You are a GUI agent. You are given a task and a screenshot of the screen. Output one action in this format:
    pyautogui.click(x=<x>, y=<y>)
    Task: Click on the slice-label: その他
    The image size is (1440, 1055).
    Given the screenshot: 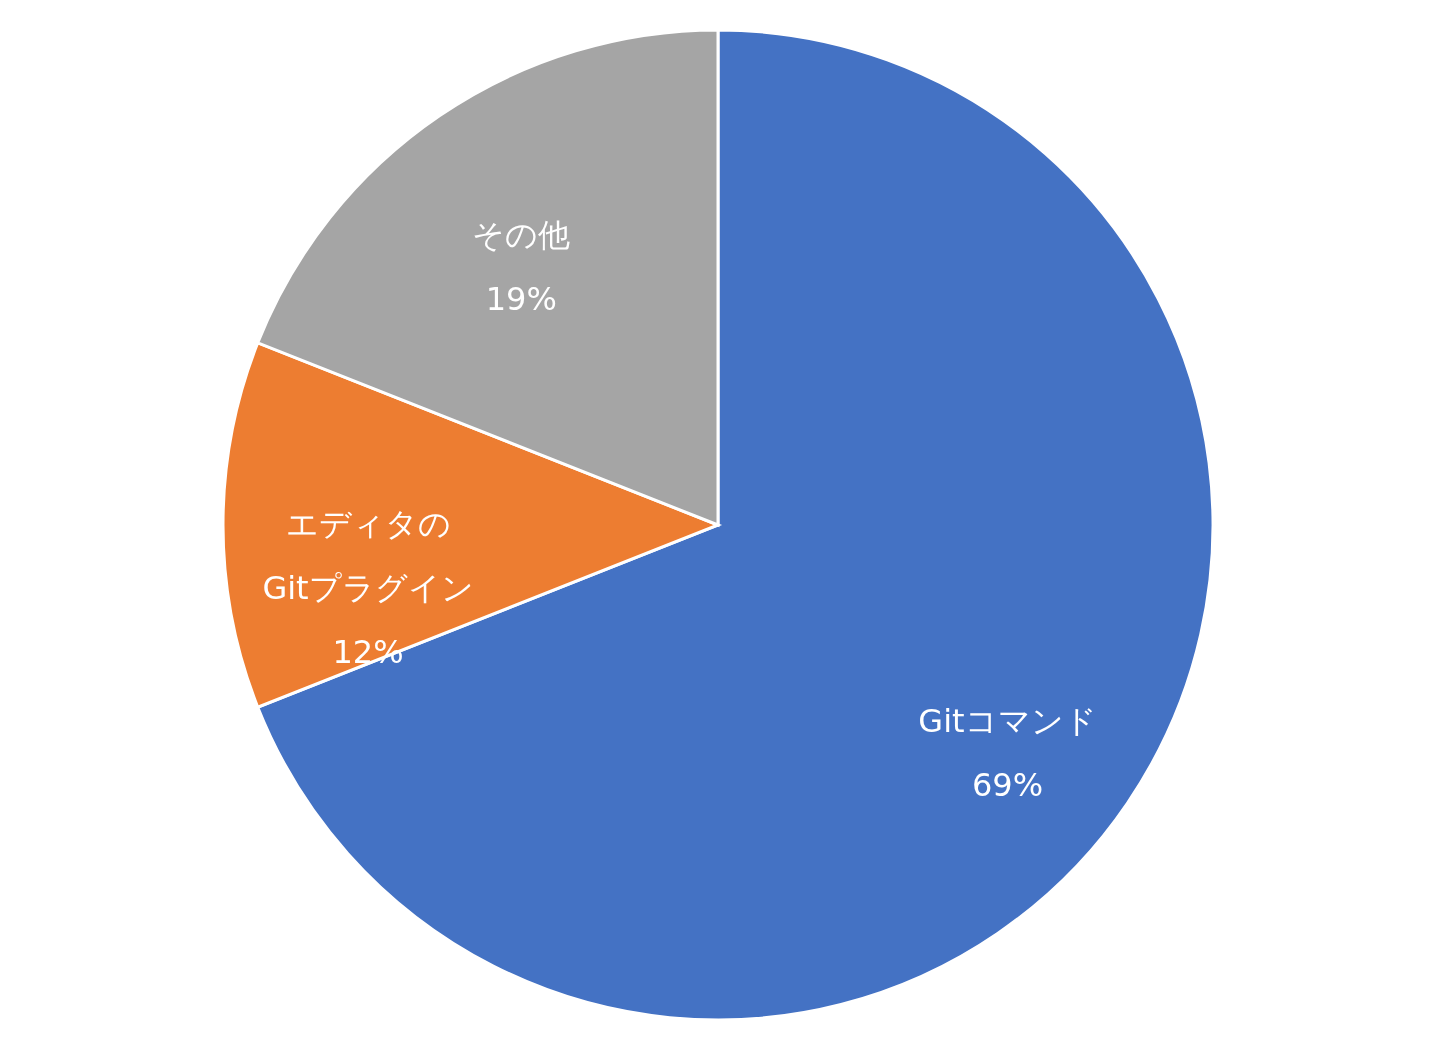 What is the action you would take?
    pyautogui.click(x=521, y=234)
    